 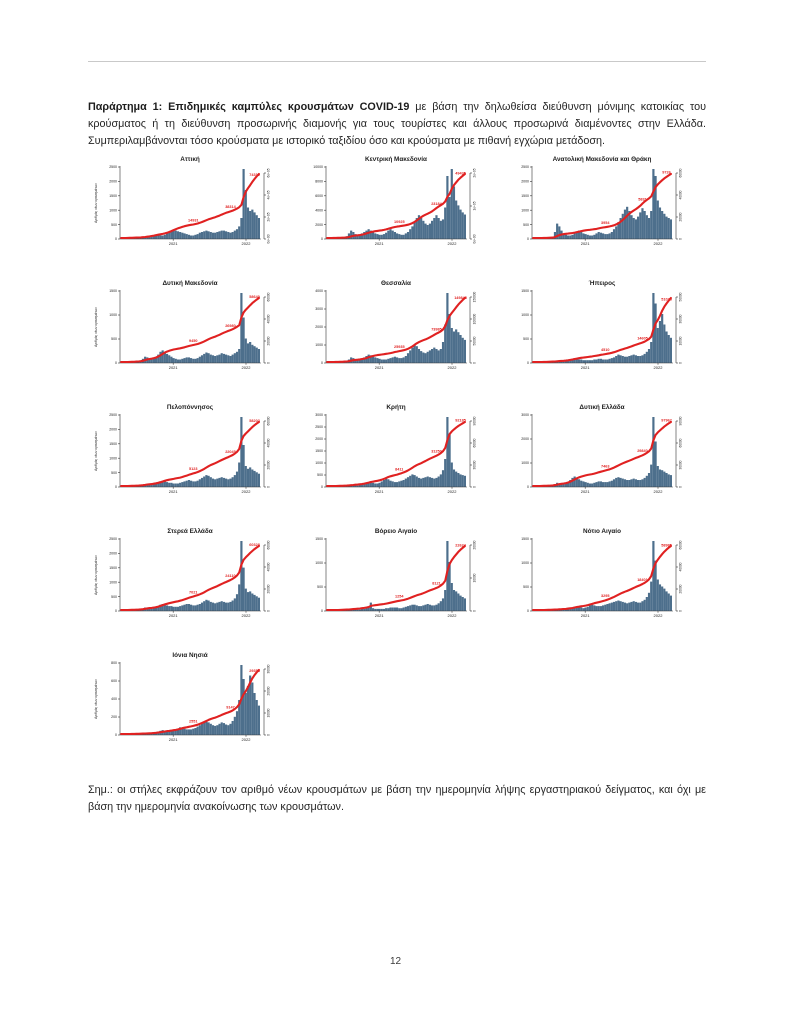 I want to click on chart-title: Ήπειρος, so click(x=602, y=283).